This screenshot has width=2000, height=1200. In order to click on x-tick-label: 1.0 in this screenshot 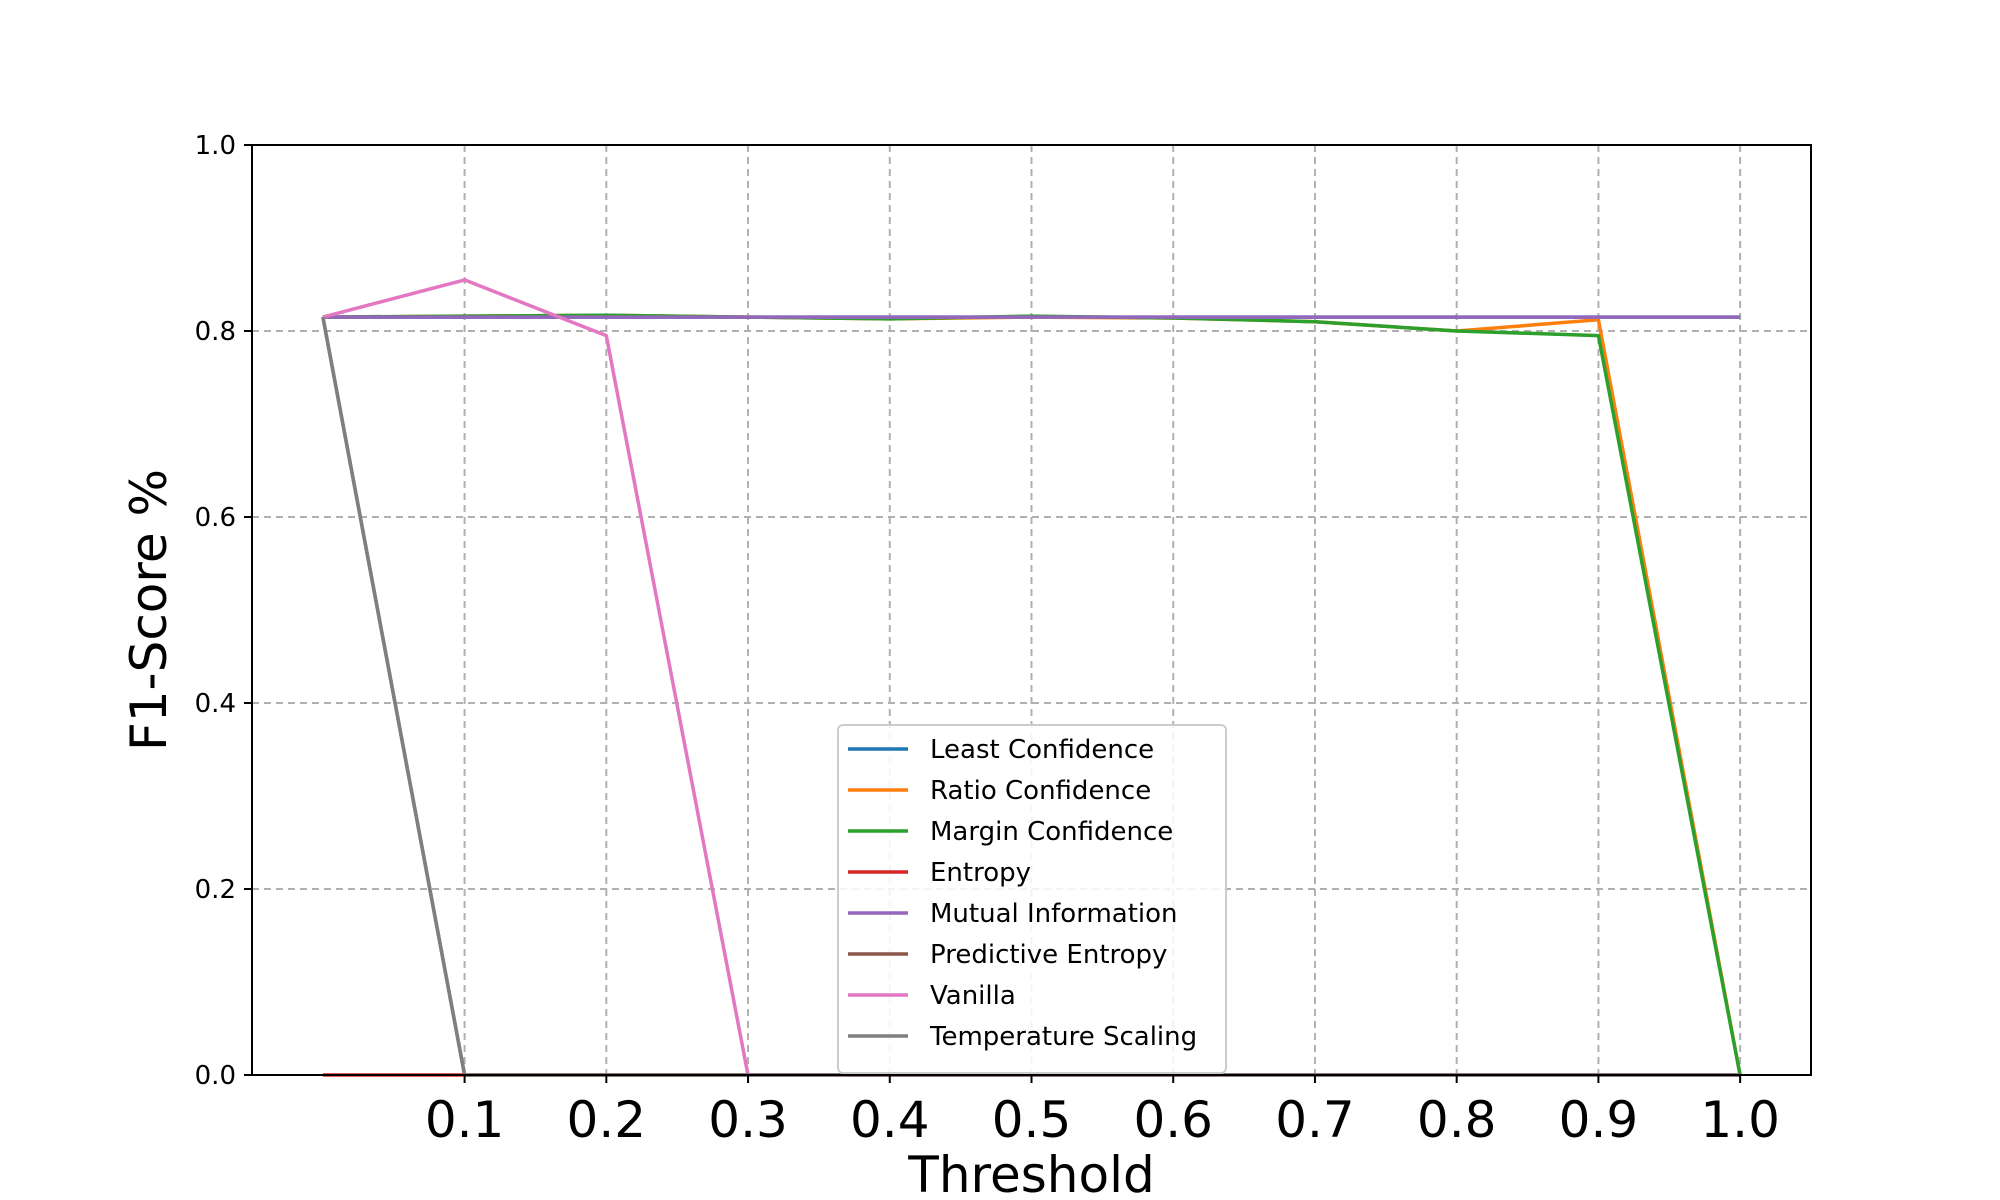, I will do `click(1740, 1120)`.